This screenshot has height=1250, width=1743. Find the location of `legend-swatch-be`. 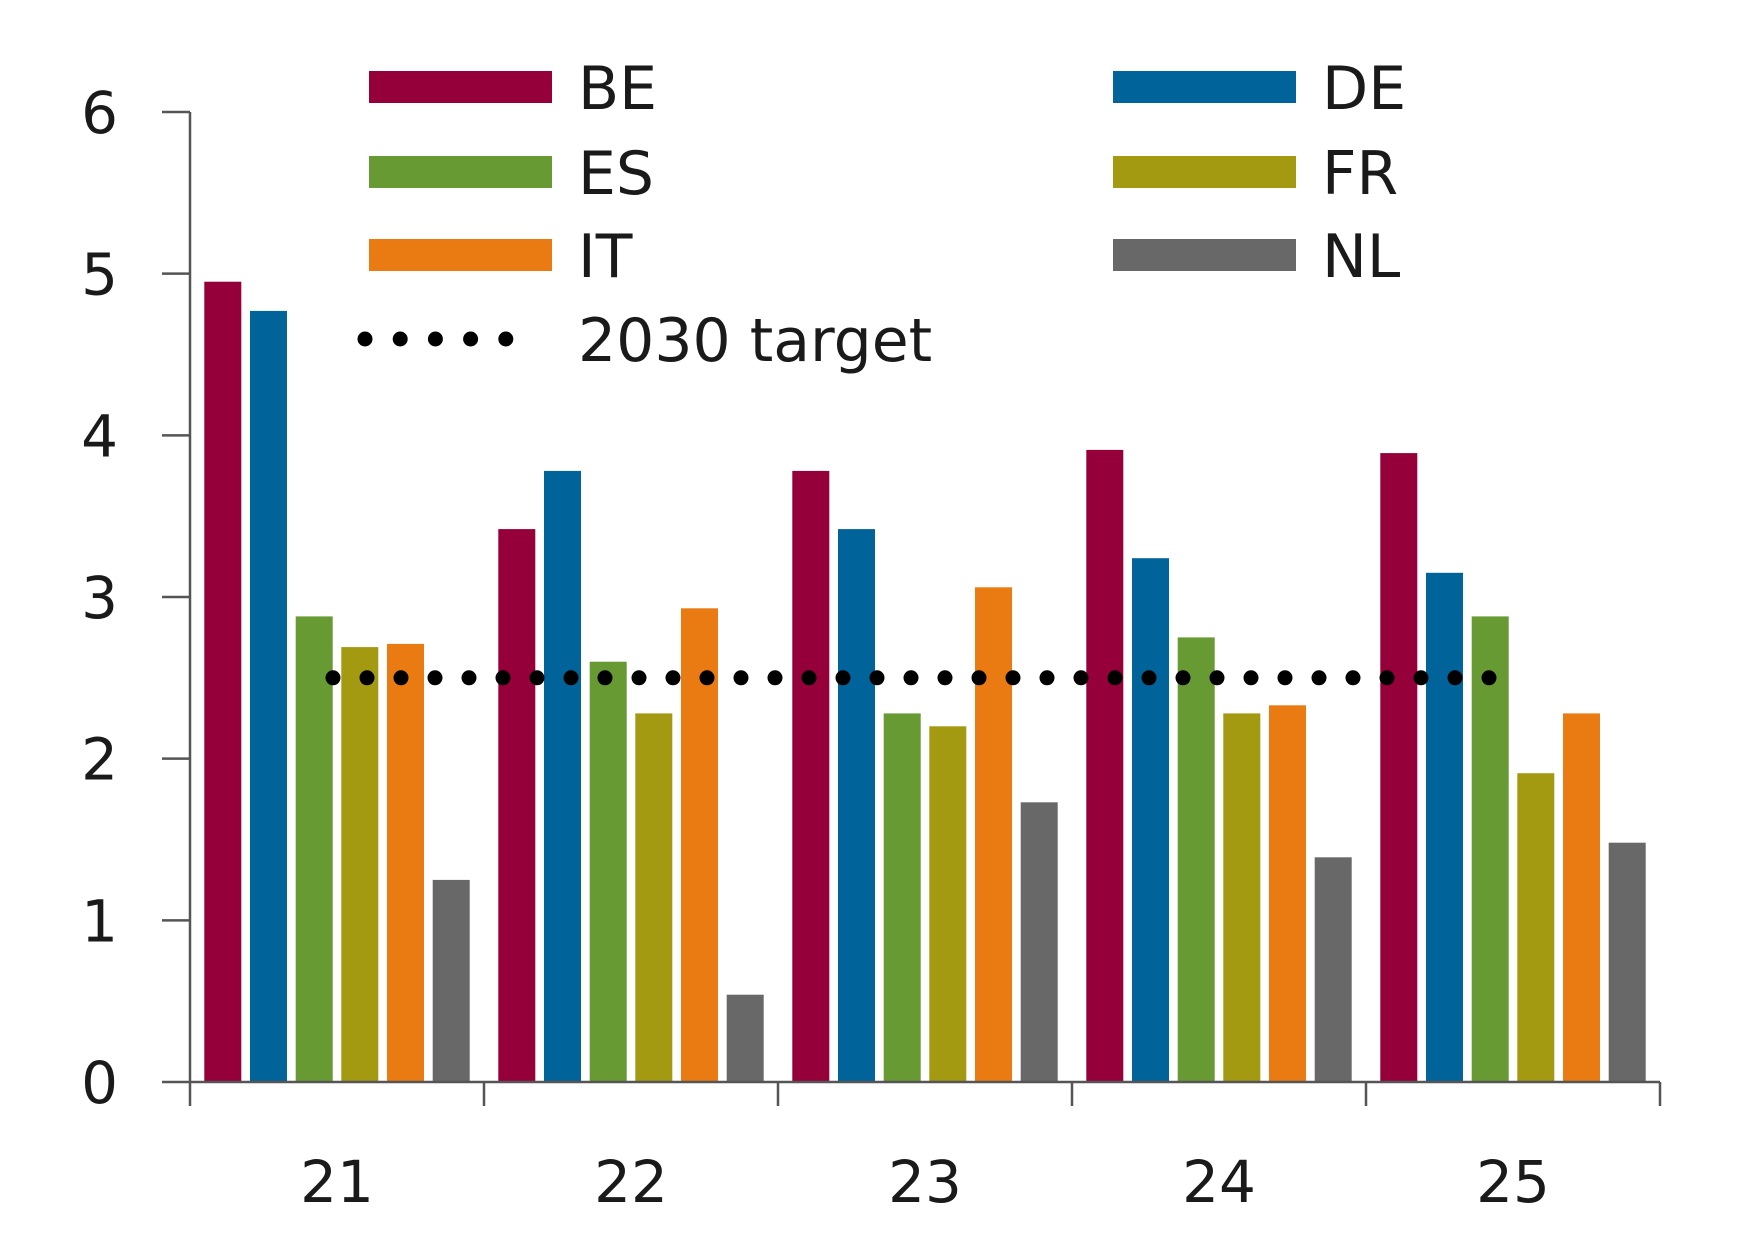

legend-swatch-be is located at coordinates (460, 87).